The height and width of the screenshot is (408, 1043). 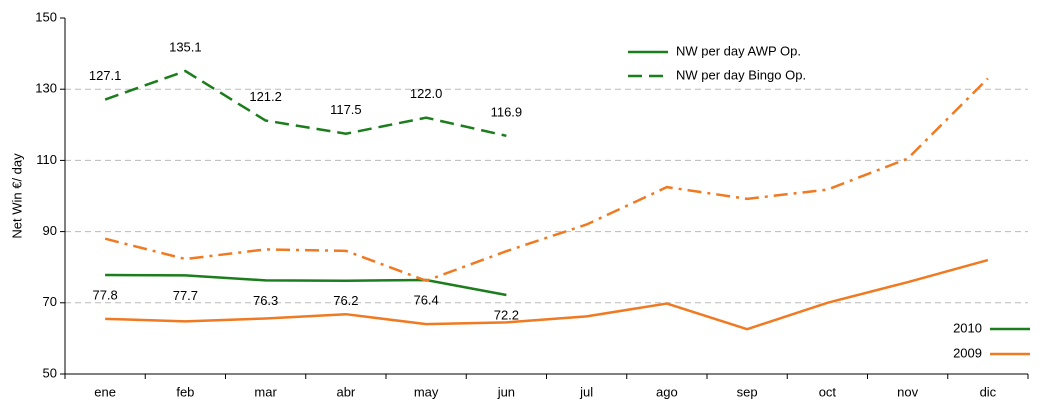 What do you see at coordinates (741, 74) in the screenshot?
I see `legend-label: NW per day Bingo Op.` at bounding box center [741, 74].